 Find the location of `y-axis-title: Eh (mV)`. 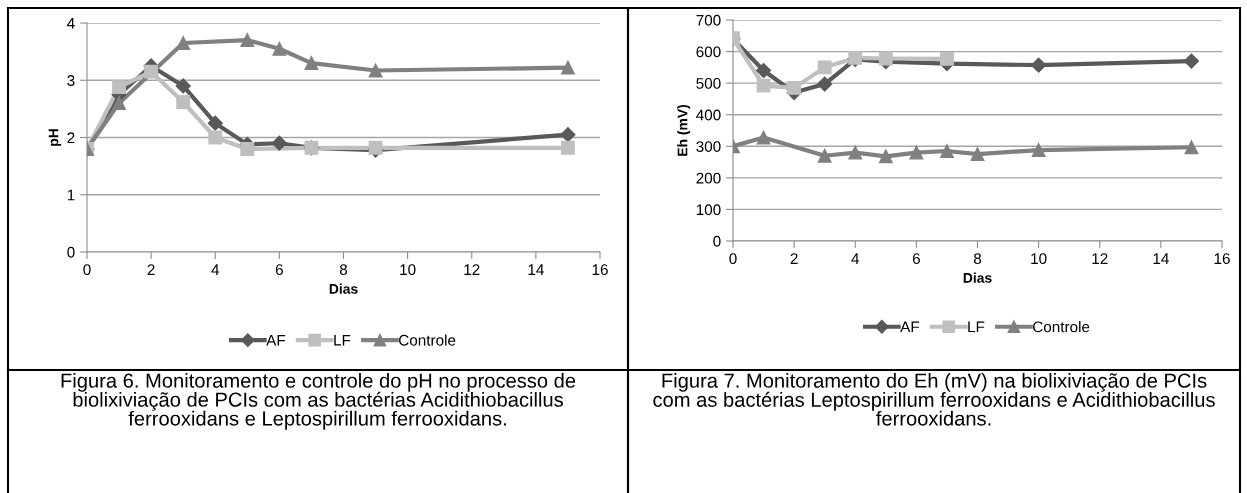

y-axis-title: Eh (mV) is located at coordinates (684, 130).